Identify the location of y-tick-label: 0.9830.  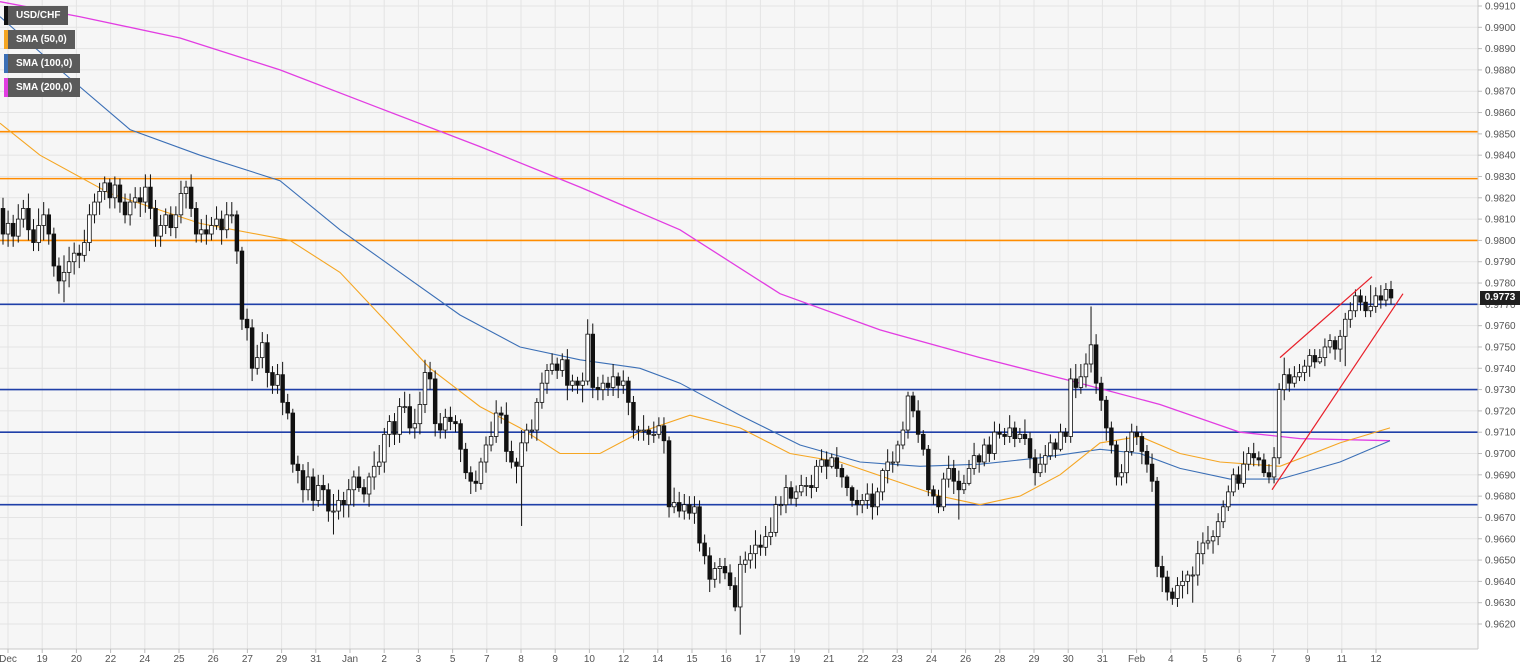
(1500, 177).